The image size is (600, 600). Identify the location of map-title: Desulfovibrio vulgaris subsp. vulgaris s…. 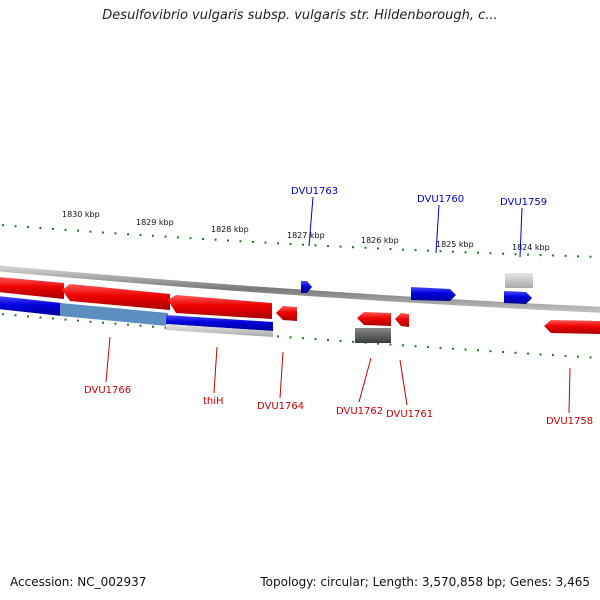
(300, 15).